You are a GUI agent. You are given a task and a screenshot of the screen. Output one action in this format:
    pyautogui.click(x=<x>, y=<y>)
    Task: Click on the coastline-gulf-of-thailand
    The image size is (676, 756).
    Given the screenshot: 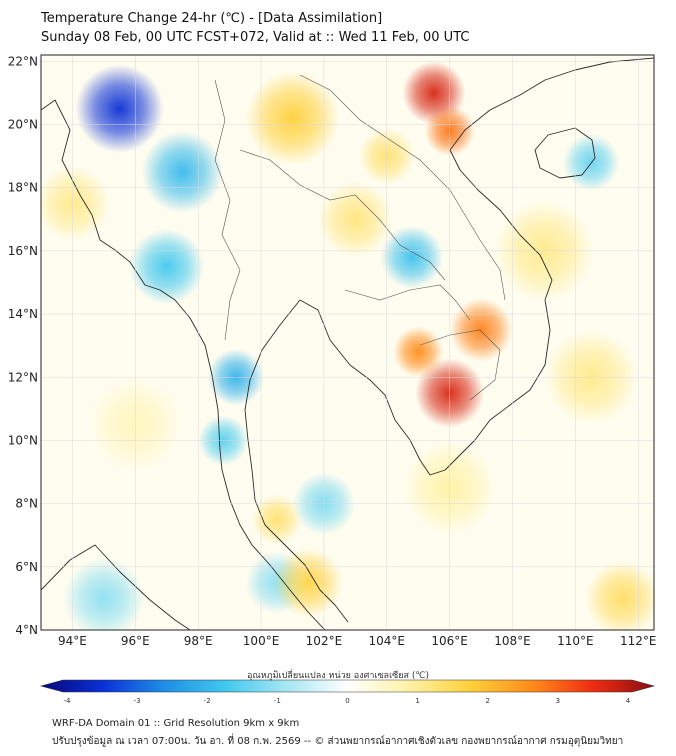 What is the action you would take?
    pyautogui.click(x=425, y=387)
    